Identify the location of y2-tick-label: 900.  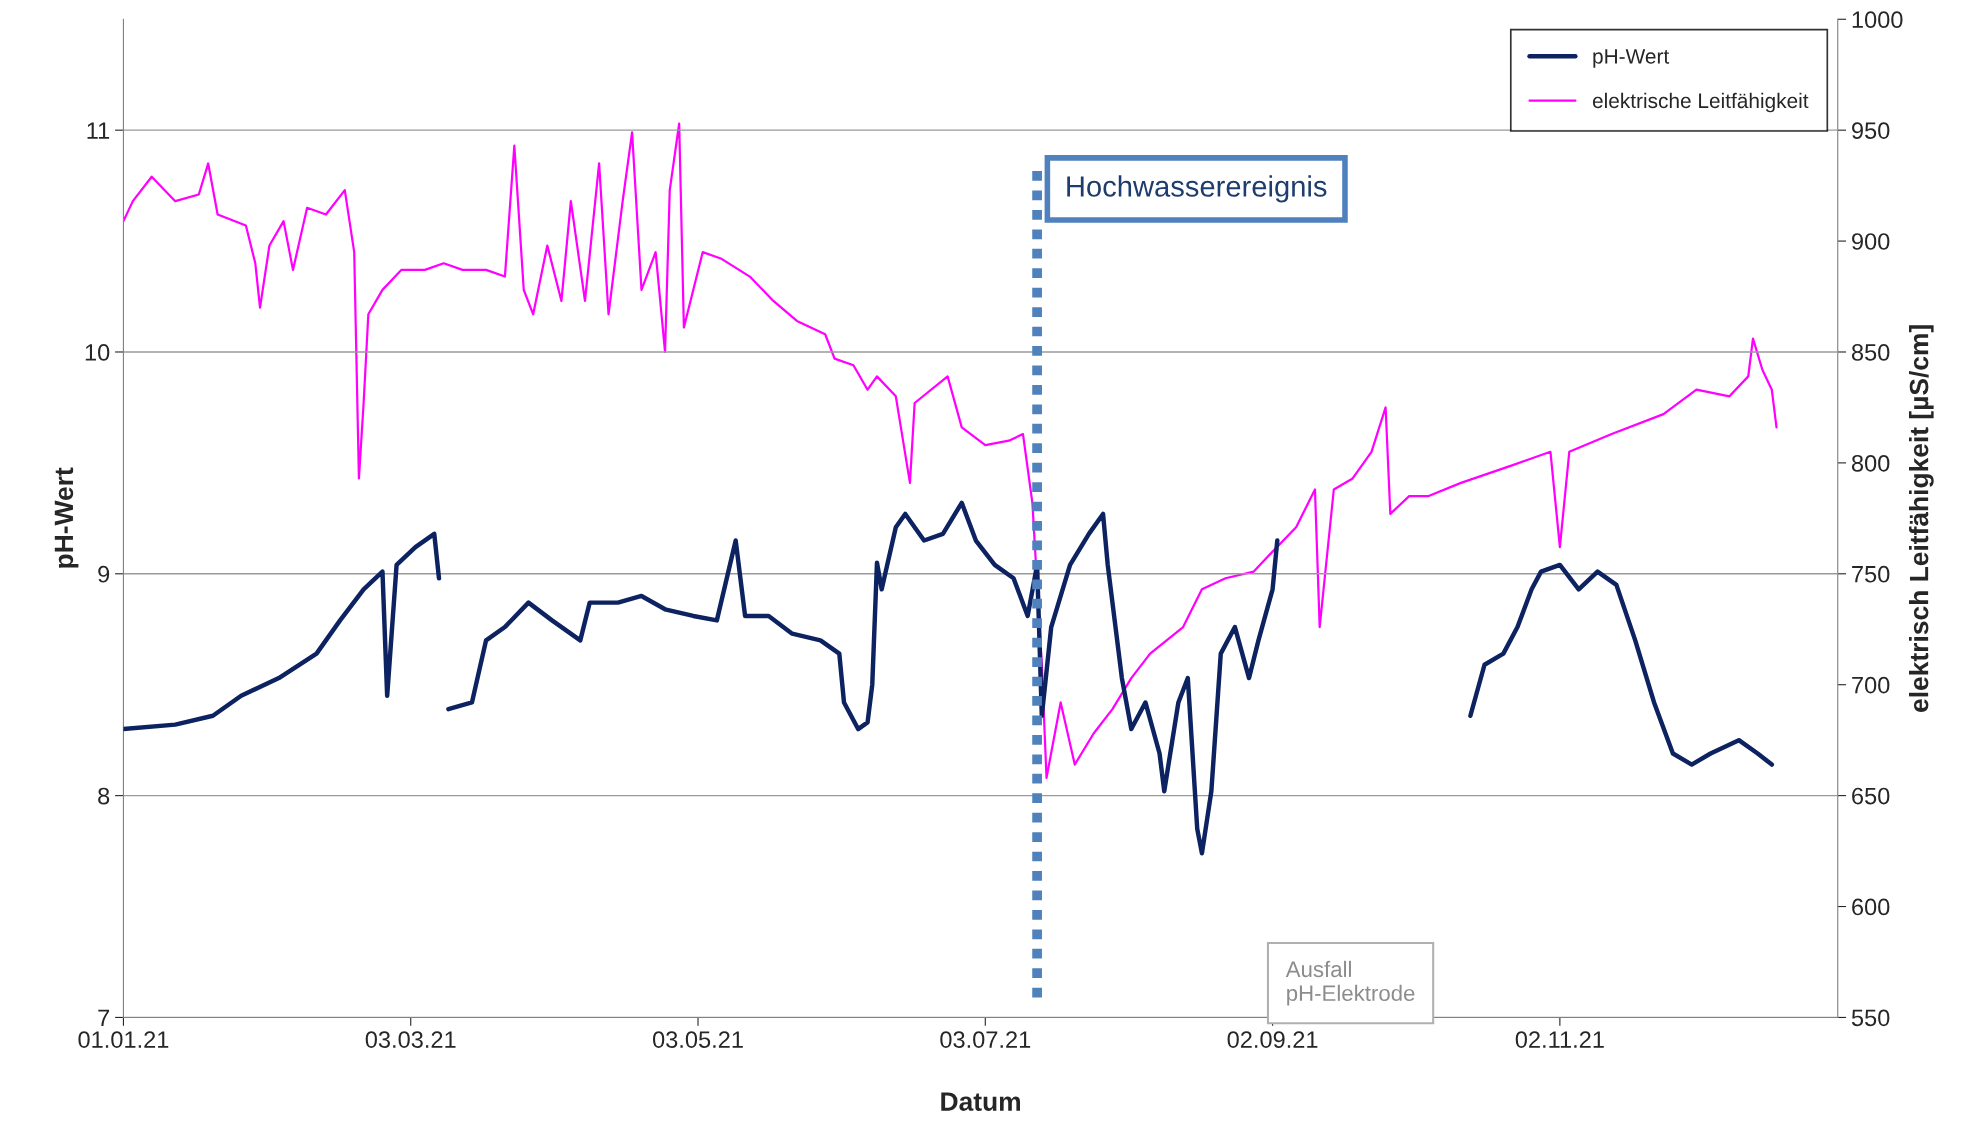
(1871, 241).